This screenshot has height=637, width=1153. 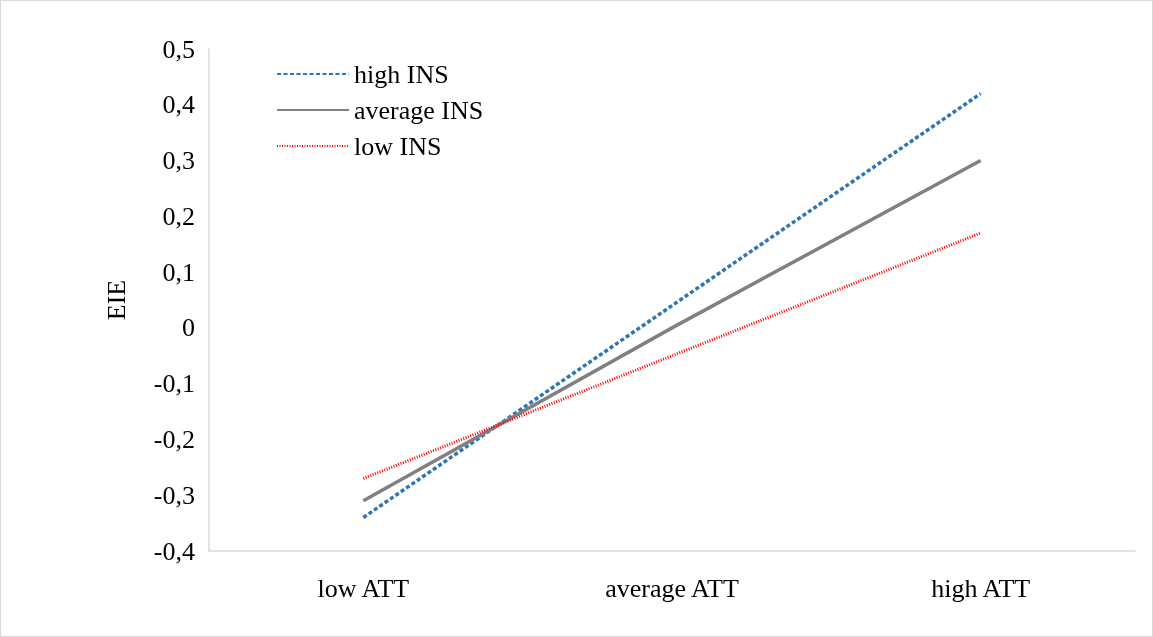 I want to click on y-tick-label: 0,4, so click(x=178, y=105).